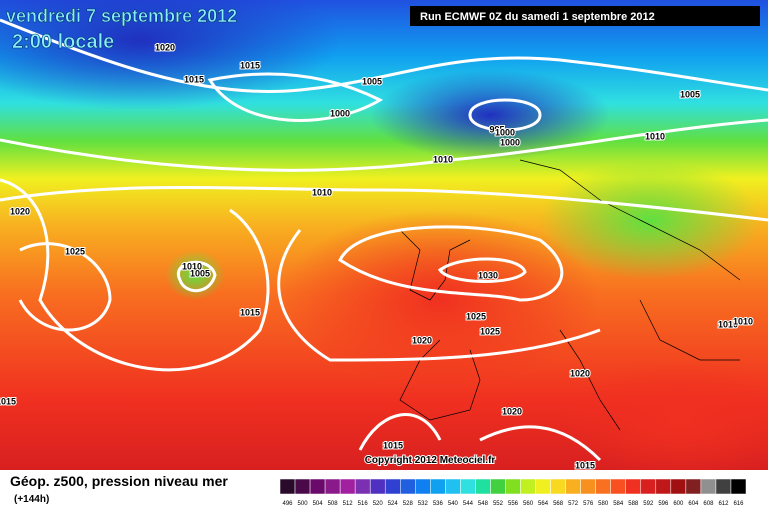 Image resolution: width=768 pixels, height=512 pixels. What do you see at coordinates (648, 504) in the screenshot?
I see `colorbar-label: 592` at bounding box center [648, 504].